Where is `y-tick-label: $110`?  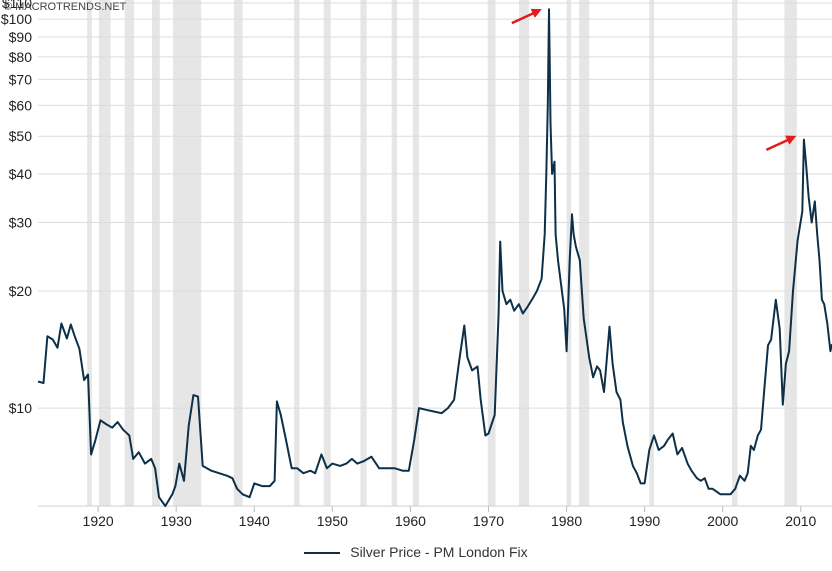
y-tick-label: $110 is located at coordinates (17, 5).